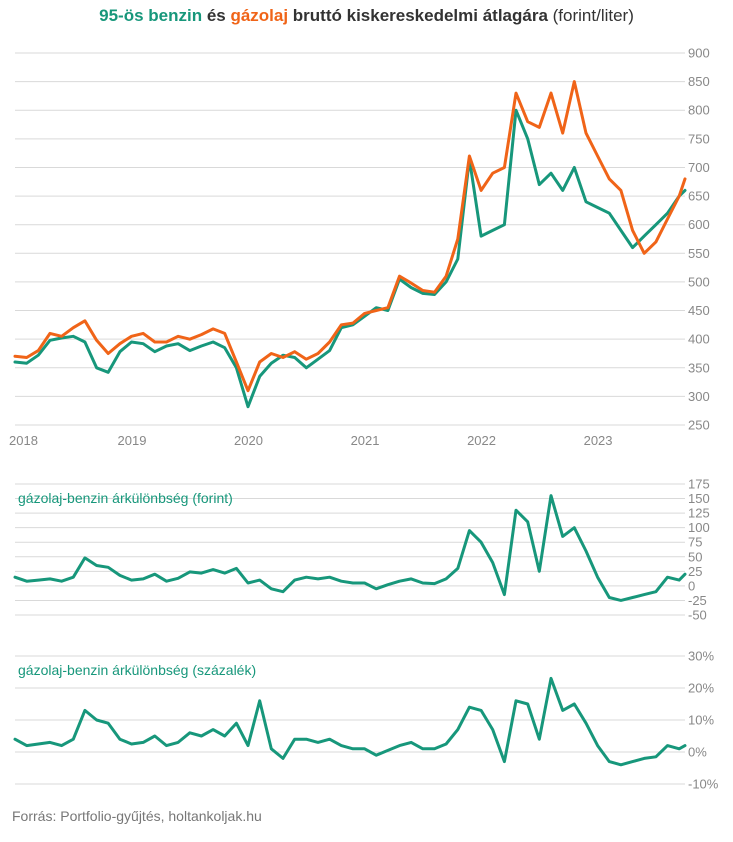  Describe the element at coordinates (699, 224) in the screenshot. I see `y-tick-label: 600` at that location.